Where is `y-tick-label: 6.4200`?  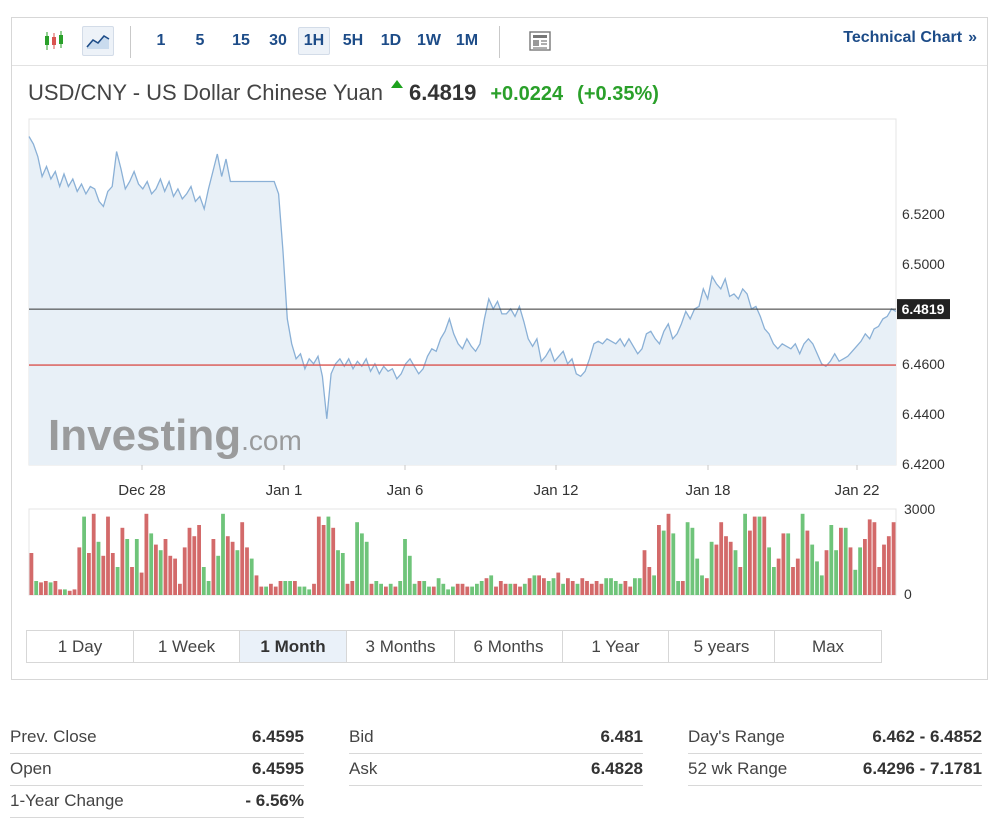
y-tick-label: 6.4200 is located at coordinates (923, 464).